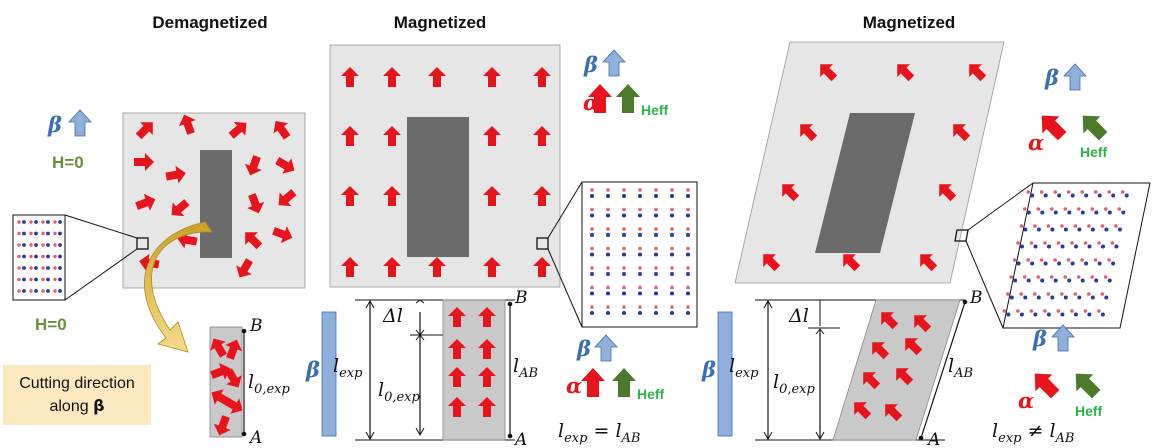  What do you see at coordinates (269, 384) in the screenshot?
I see `length-l0exp: l0,exp` at bounding box center [269, 384].